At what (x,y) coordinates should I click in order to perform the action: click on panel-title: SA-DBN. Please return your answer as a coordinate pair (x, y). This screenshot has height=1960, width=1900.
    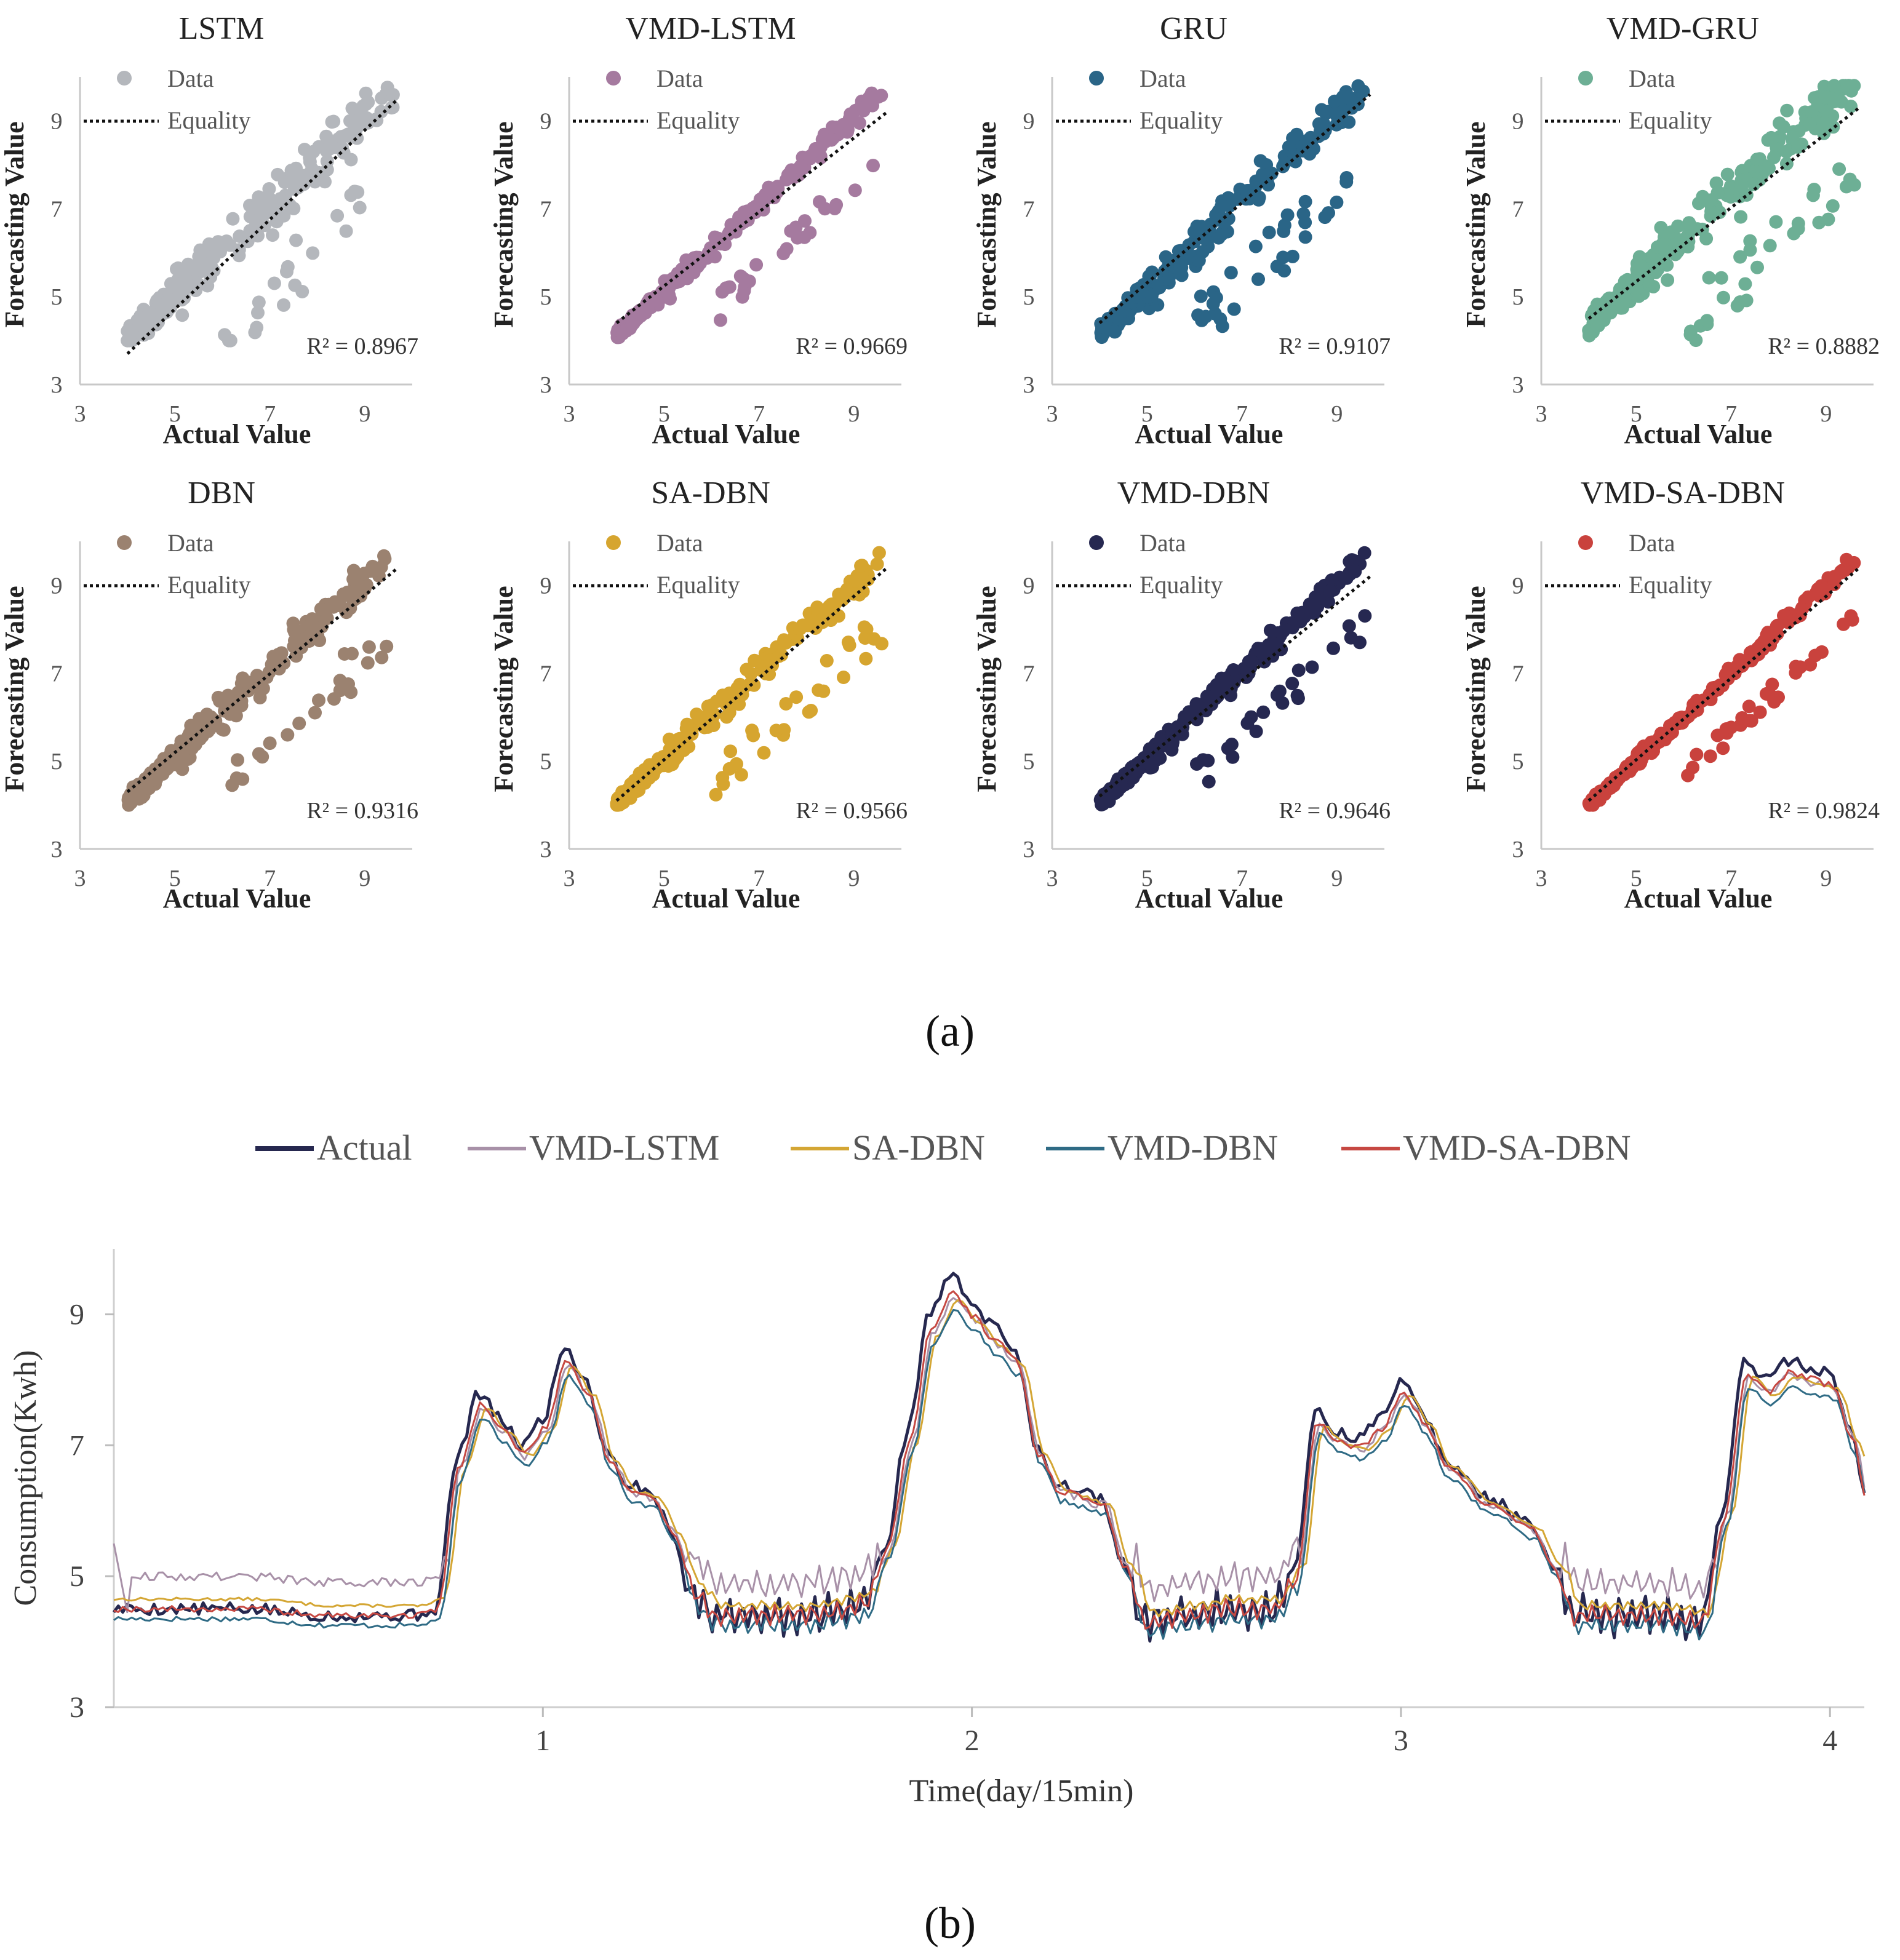
    Looking at the image, I should click on (710, 493).